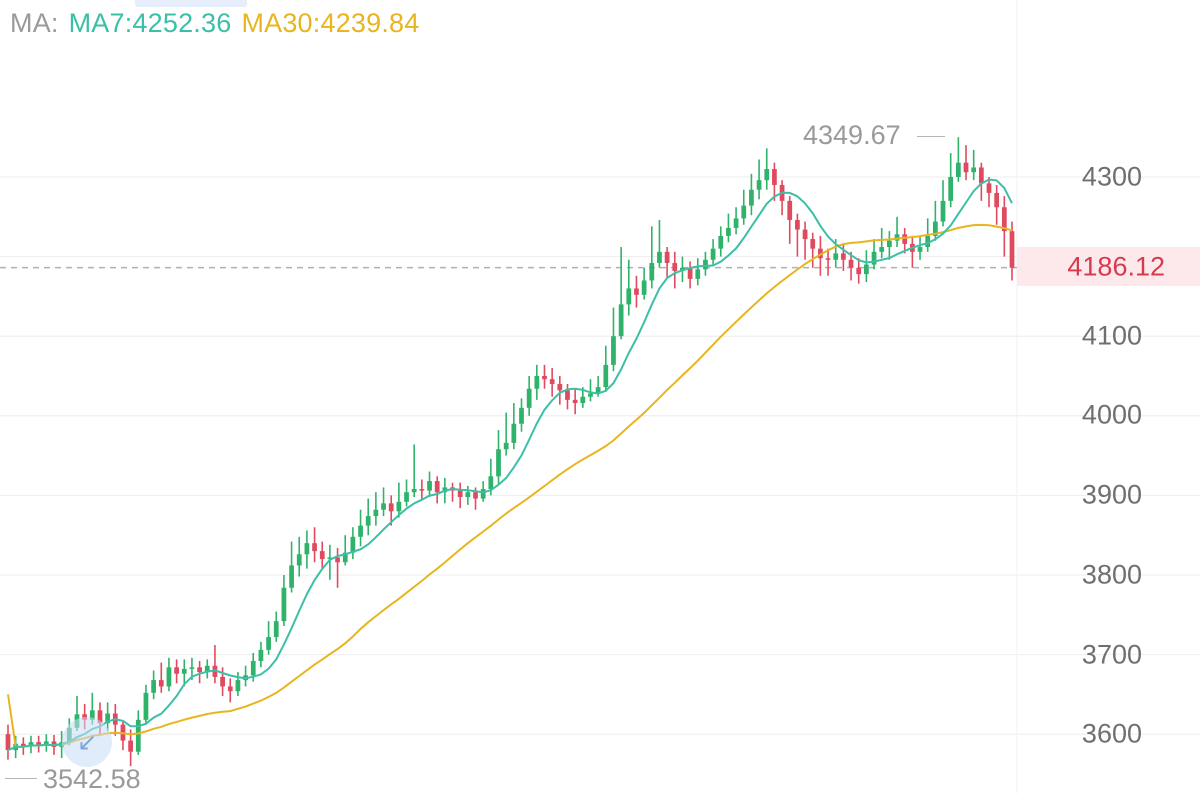 The image size is (1200, 795). Describe the element at coordinates (150, 23) in the screenshot. I see `ma7-label: MA7:4252.36` at that location.